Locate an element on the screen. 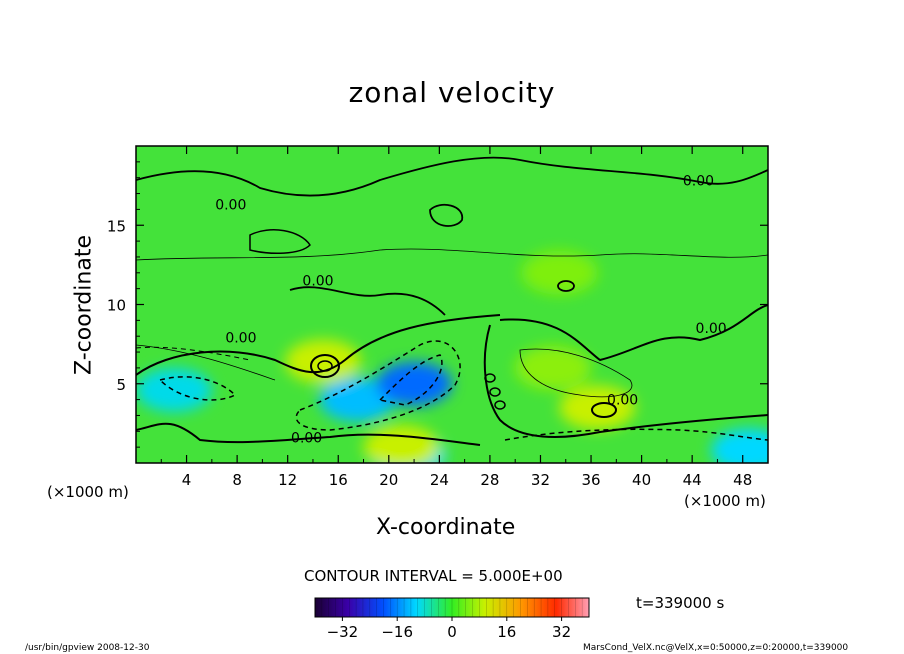 This screenshot has height=654, width=904. y-tick-label: 5 is located at coordinates (121, 385).